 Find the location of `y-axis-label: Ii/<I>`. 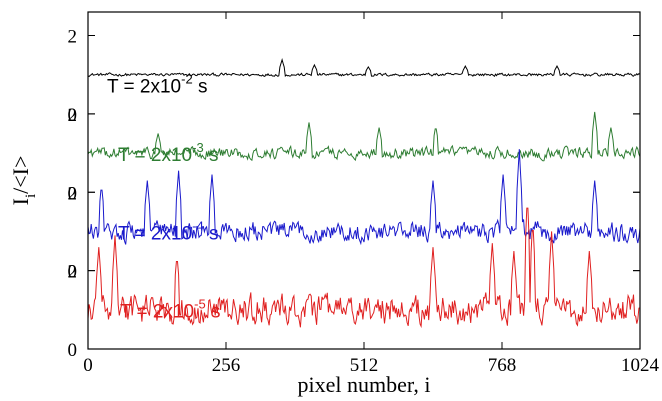

y-axis-label: Ii/<I> is located at coordinates (23, 181).